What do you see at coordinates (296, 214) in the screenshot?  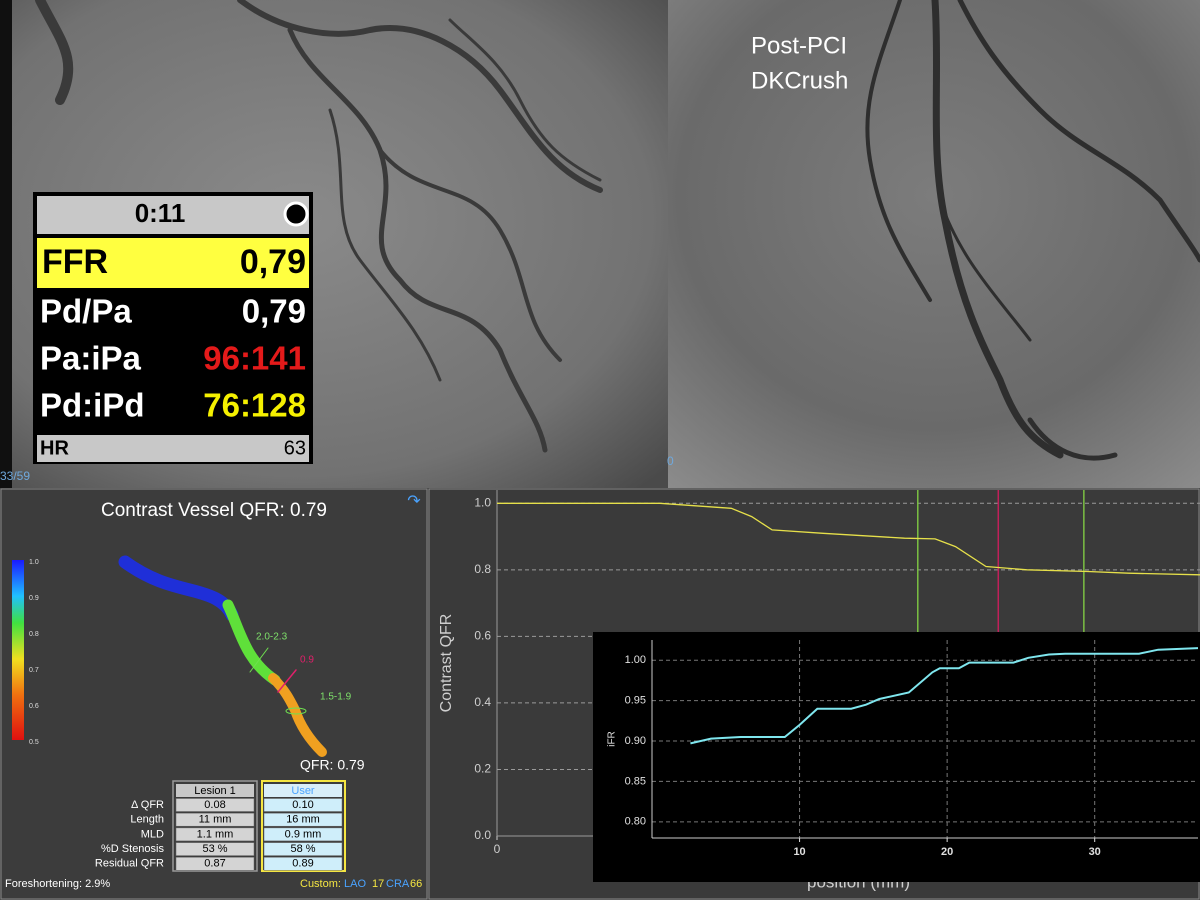 I see `record-indicator` at bounding box center [296, 214].